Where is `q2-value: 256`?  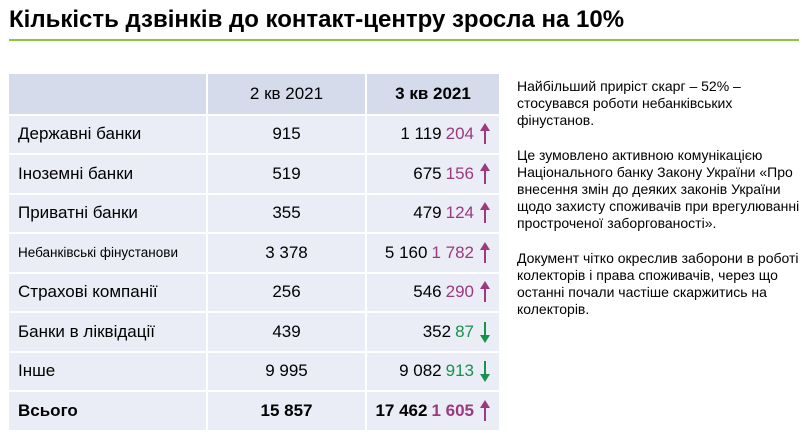
q2-value: 256 is located at coordinates (287, 291).